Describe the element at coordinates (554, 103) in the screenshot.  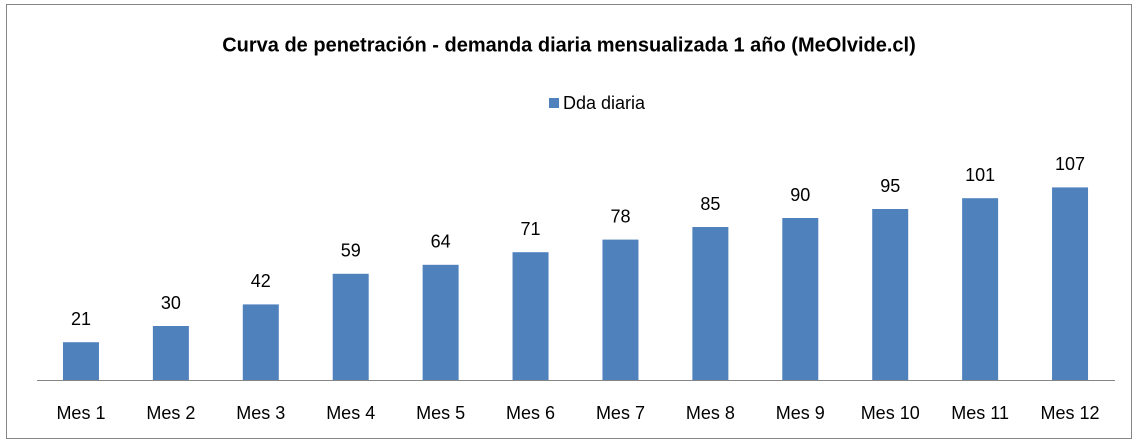
I see `legend-swatch` at that location.